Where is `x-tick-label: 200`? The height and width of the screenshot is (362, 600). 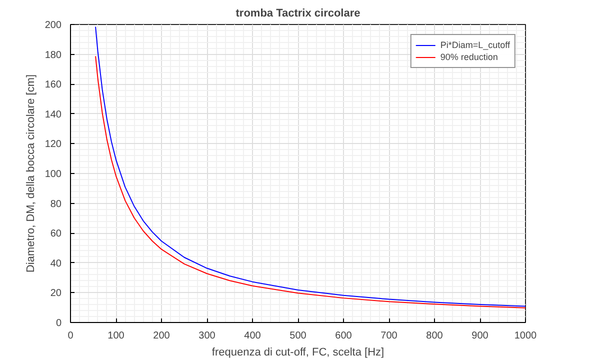
x-tick-label: 200 is located at coordinates (161, 336).